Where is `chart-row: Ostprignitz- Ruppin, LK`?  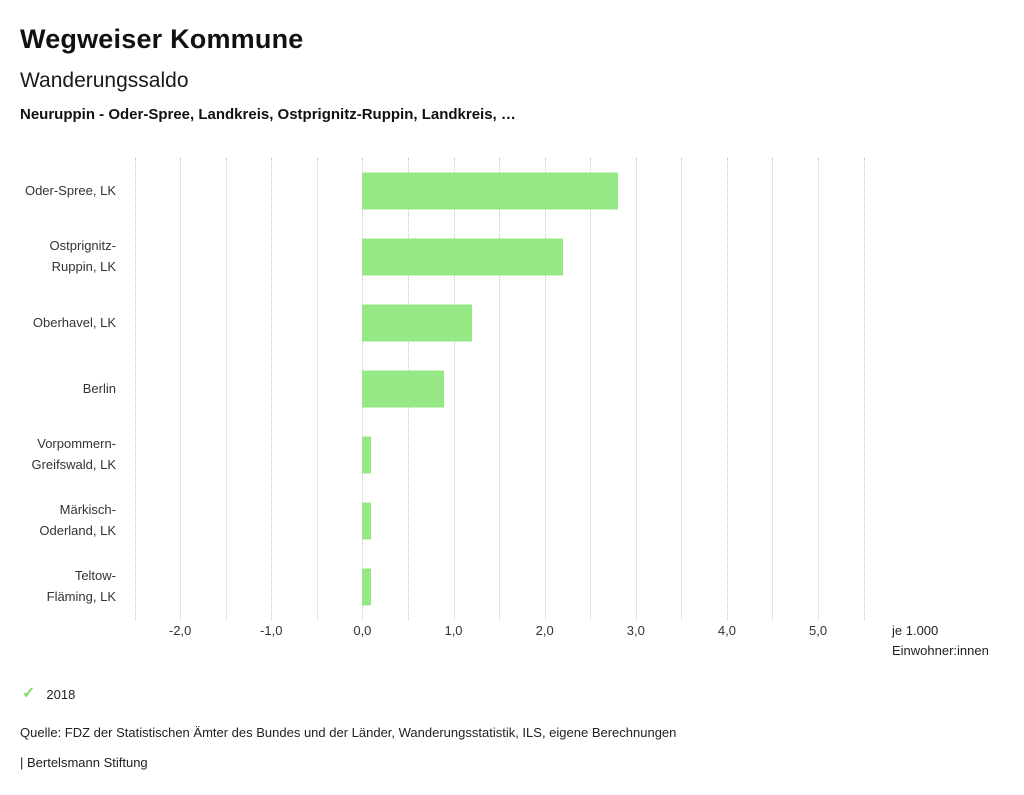
chart-row: Ostprignitz- Ruppin, LK is located at coordinates (512, 257).